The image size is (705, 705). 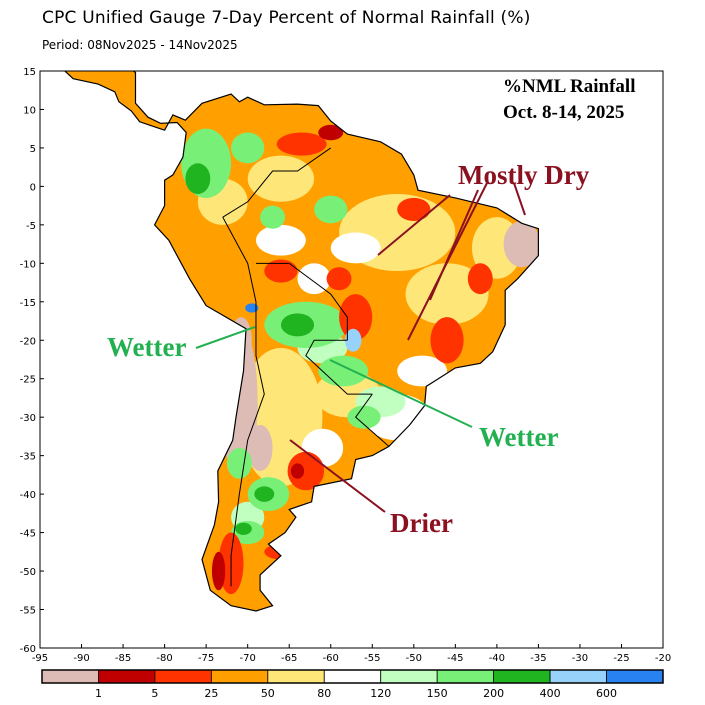 I want to click on lon-tick-label: -45, so click(x=455, y=658).